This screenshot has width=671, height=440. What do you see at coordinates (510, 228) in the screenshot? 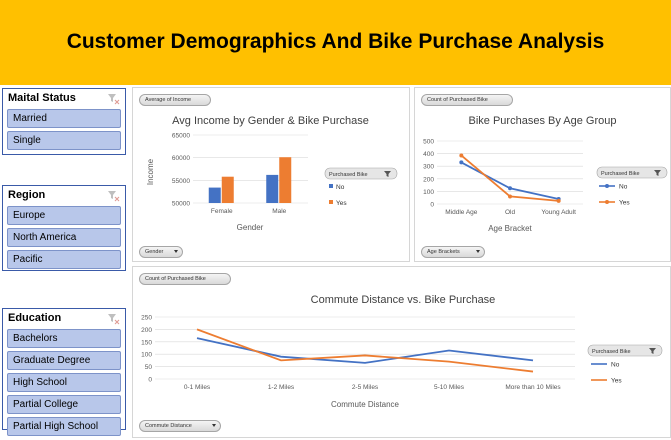
I see `x-axis-label: Age Bracket` at bounding box center [510, 228].